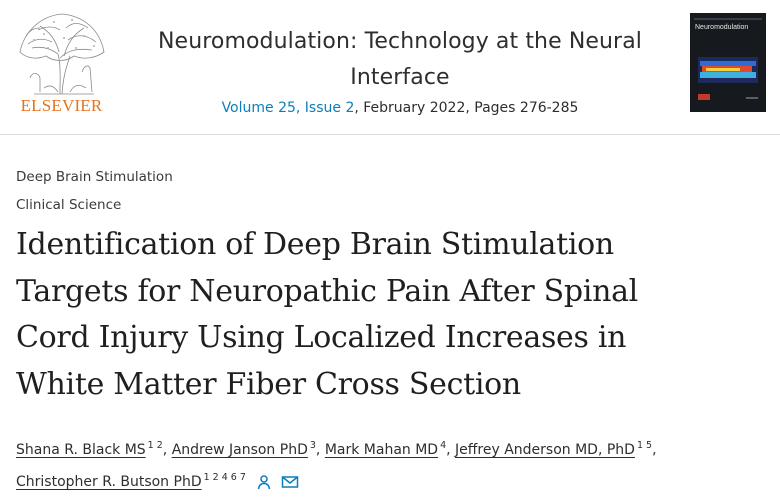 The width and height of the screenshot is (780, 500). Describe the element at coordinates (268, 384) in the screenshot. I see `article-title-line: White Matter Fiber Cross Section` at that location.